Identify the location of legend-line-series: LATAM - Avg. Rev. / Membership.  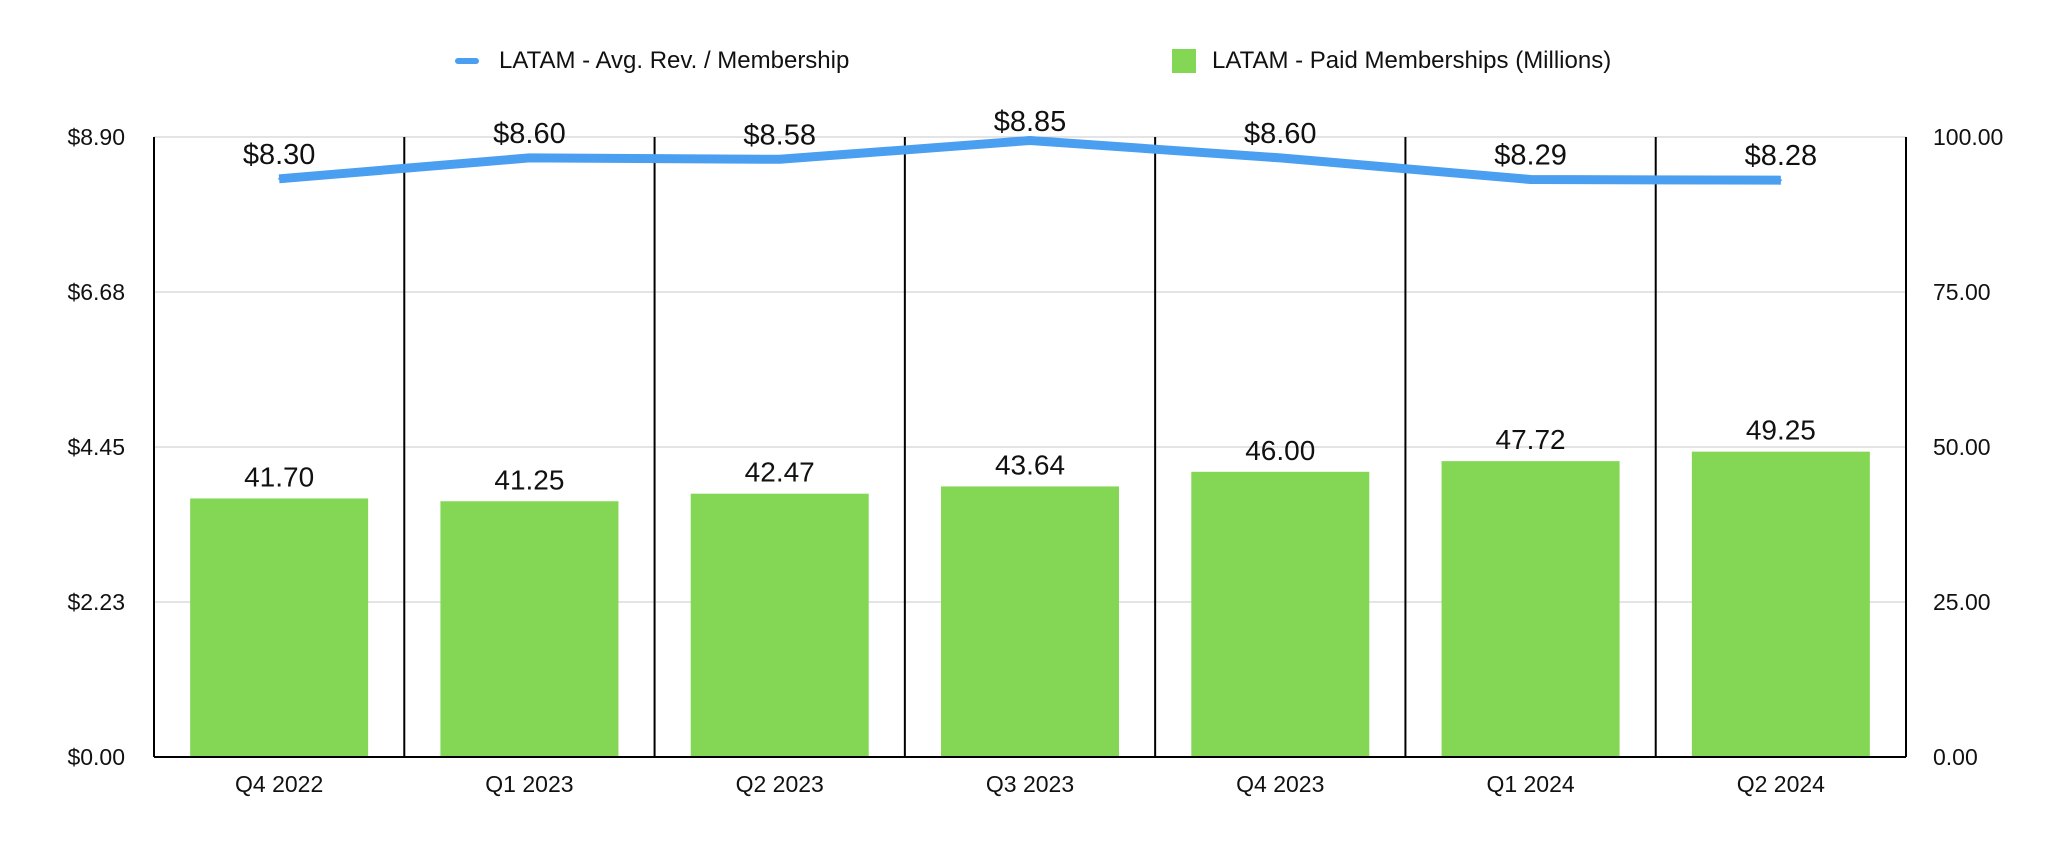
(652, 61).